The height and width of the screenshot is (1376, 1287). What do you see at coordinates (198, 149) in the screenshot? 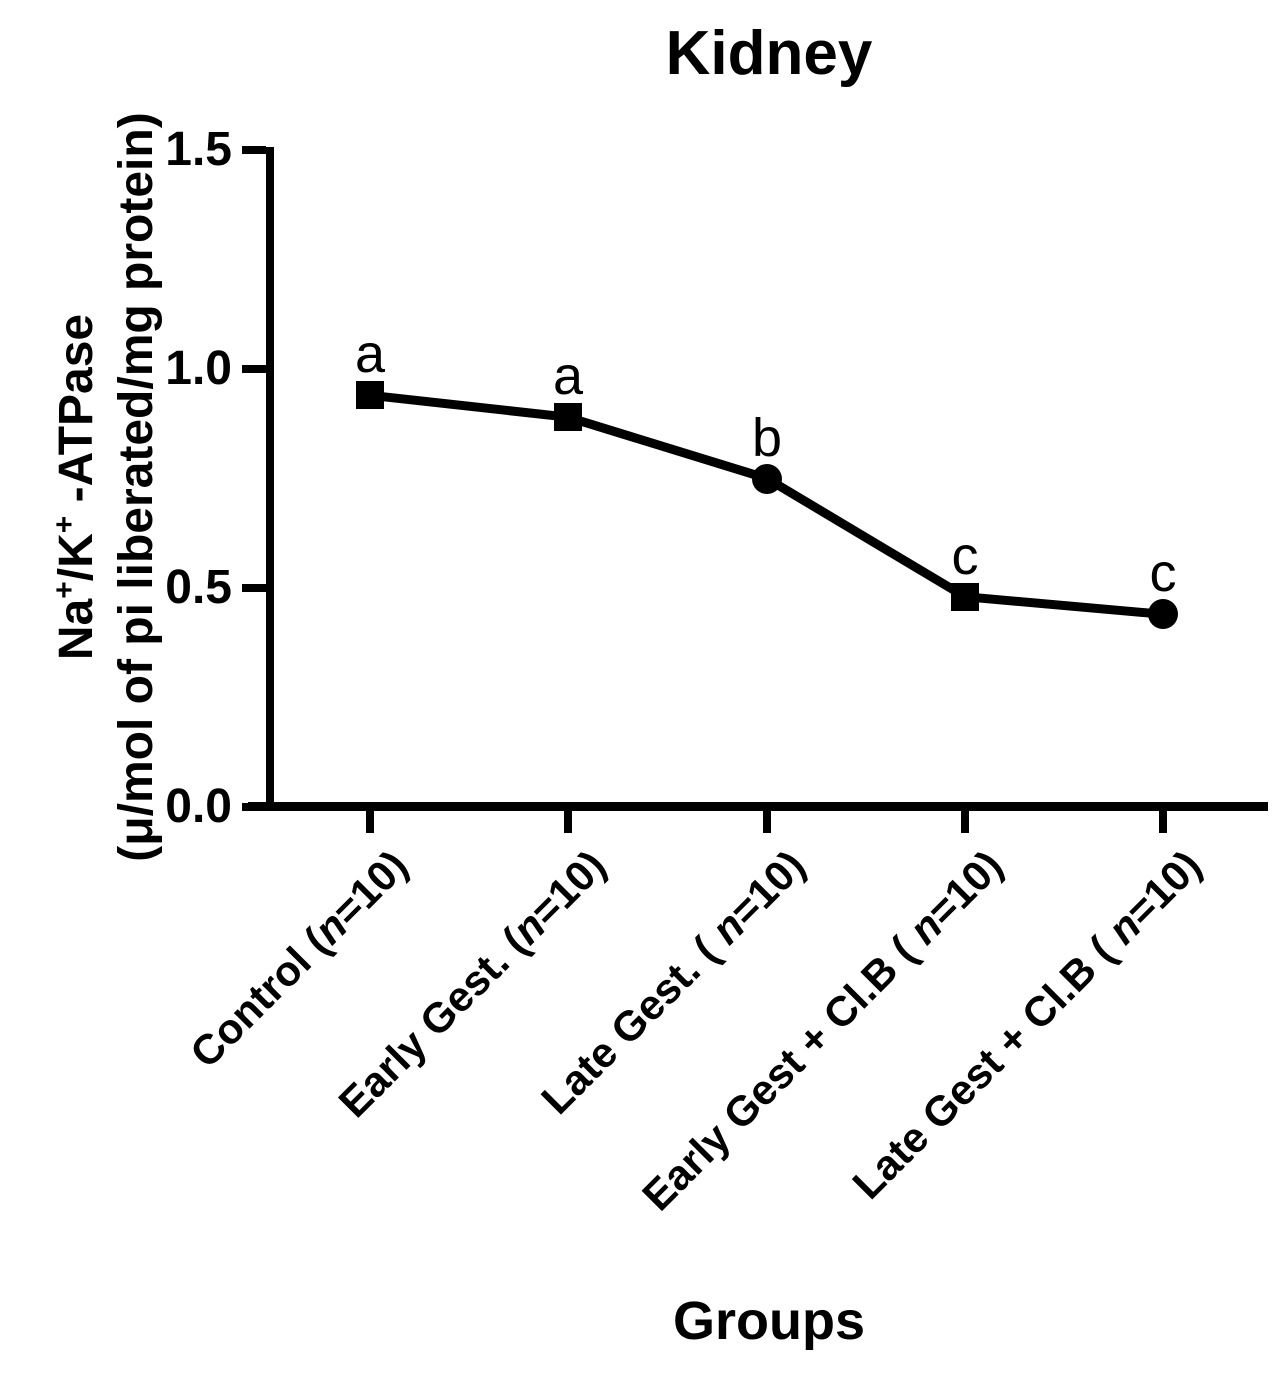
I see `y-axis-tick-label: 1.5` at bounding box center [198, 149].